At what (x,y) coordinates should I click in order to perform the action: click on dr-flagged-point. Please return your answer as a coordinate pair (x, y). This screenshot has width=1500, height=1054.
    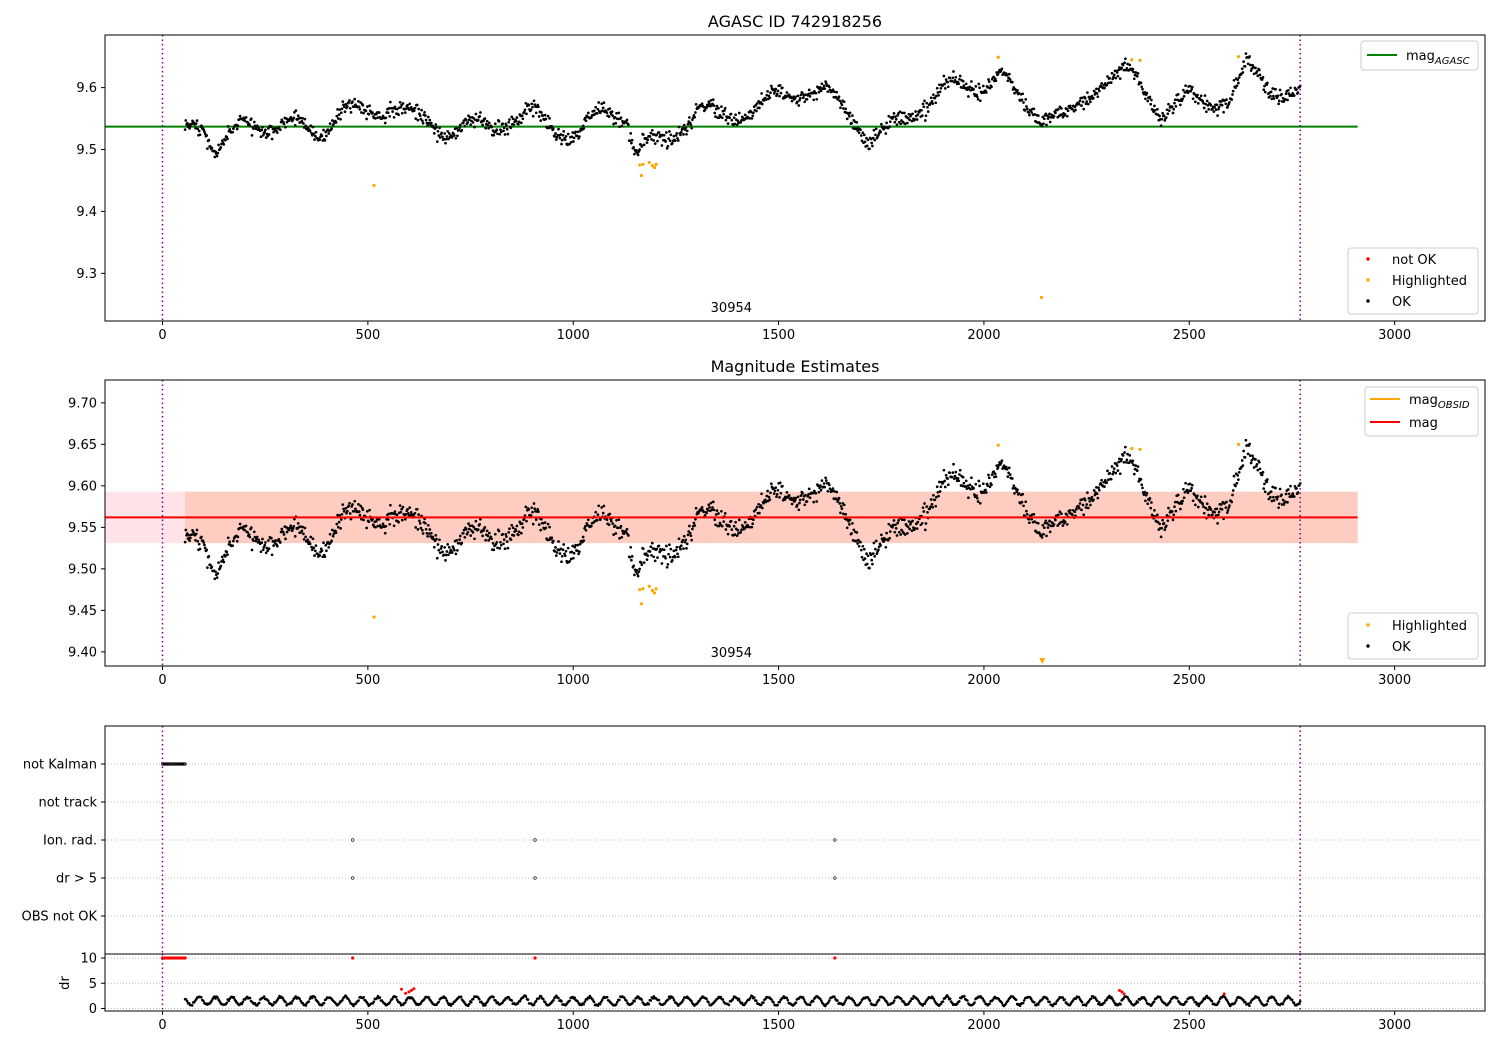
    Looking at the image, I should click on (1224, 994).